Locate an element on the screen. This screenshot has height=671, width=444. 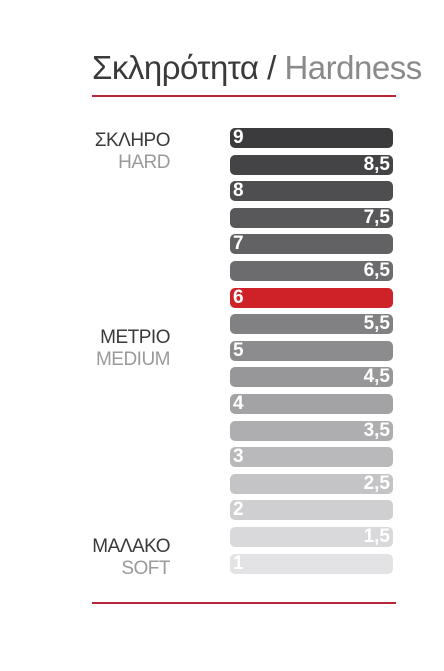
hardness-value-label: 4 is located at coordinates (238, 403).